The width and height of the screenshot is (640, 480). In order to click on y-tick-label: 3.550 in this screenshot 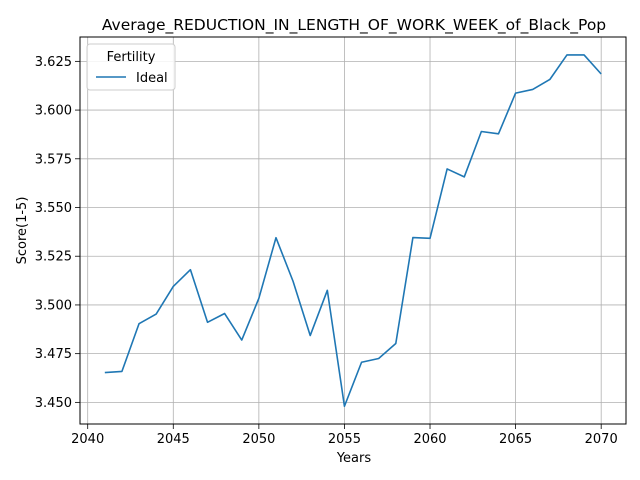, I will do `click(53, 208)`.